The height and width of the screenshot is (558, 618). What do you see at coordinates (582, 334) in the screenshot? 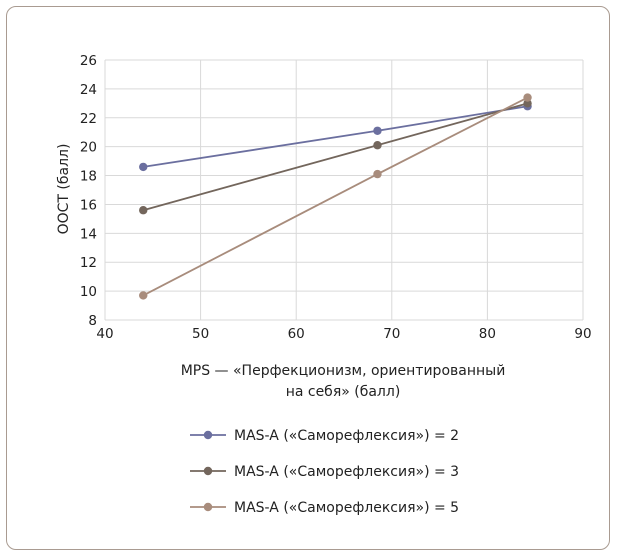
I see `x-tick-label: 90` at bounding box center [582, 334].